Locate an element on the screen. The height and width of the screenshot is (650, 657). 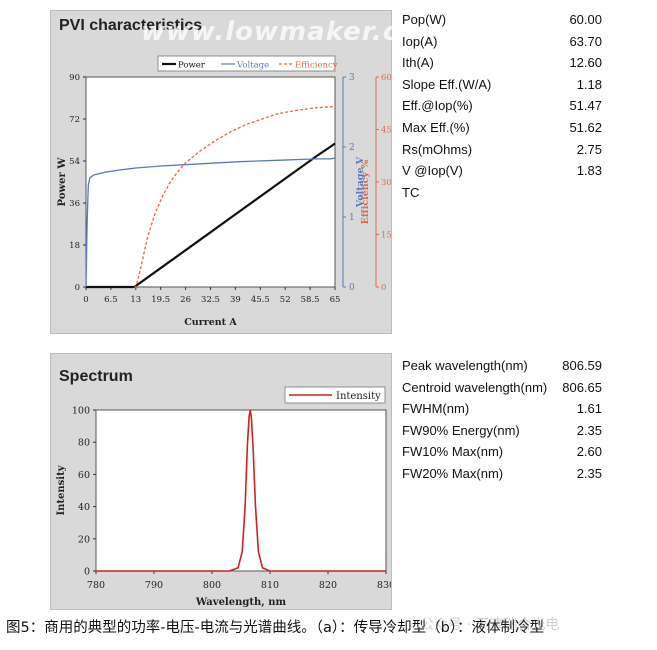
x-tick-label: 820 is located at coordinates (328, 585).